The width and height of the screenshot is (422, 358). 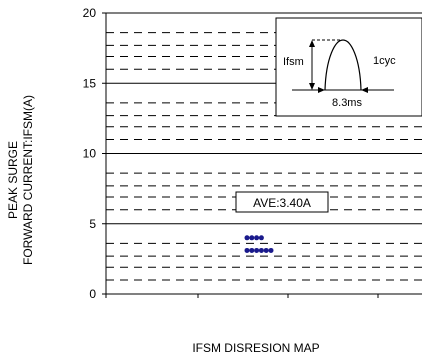 I want to click on waveform-inset: Ifsm 1cyc 8.3ms, so click(x=348, y=67).